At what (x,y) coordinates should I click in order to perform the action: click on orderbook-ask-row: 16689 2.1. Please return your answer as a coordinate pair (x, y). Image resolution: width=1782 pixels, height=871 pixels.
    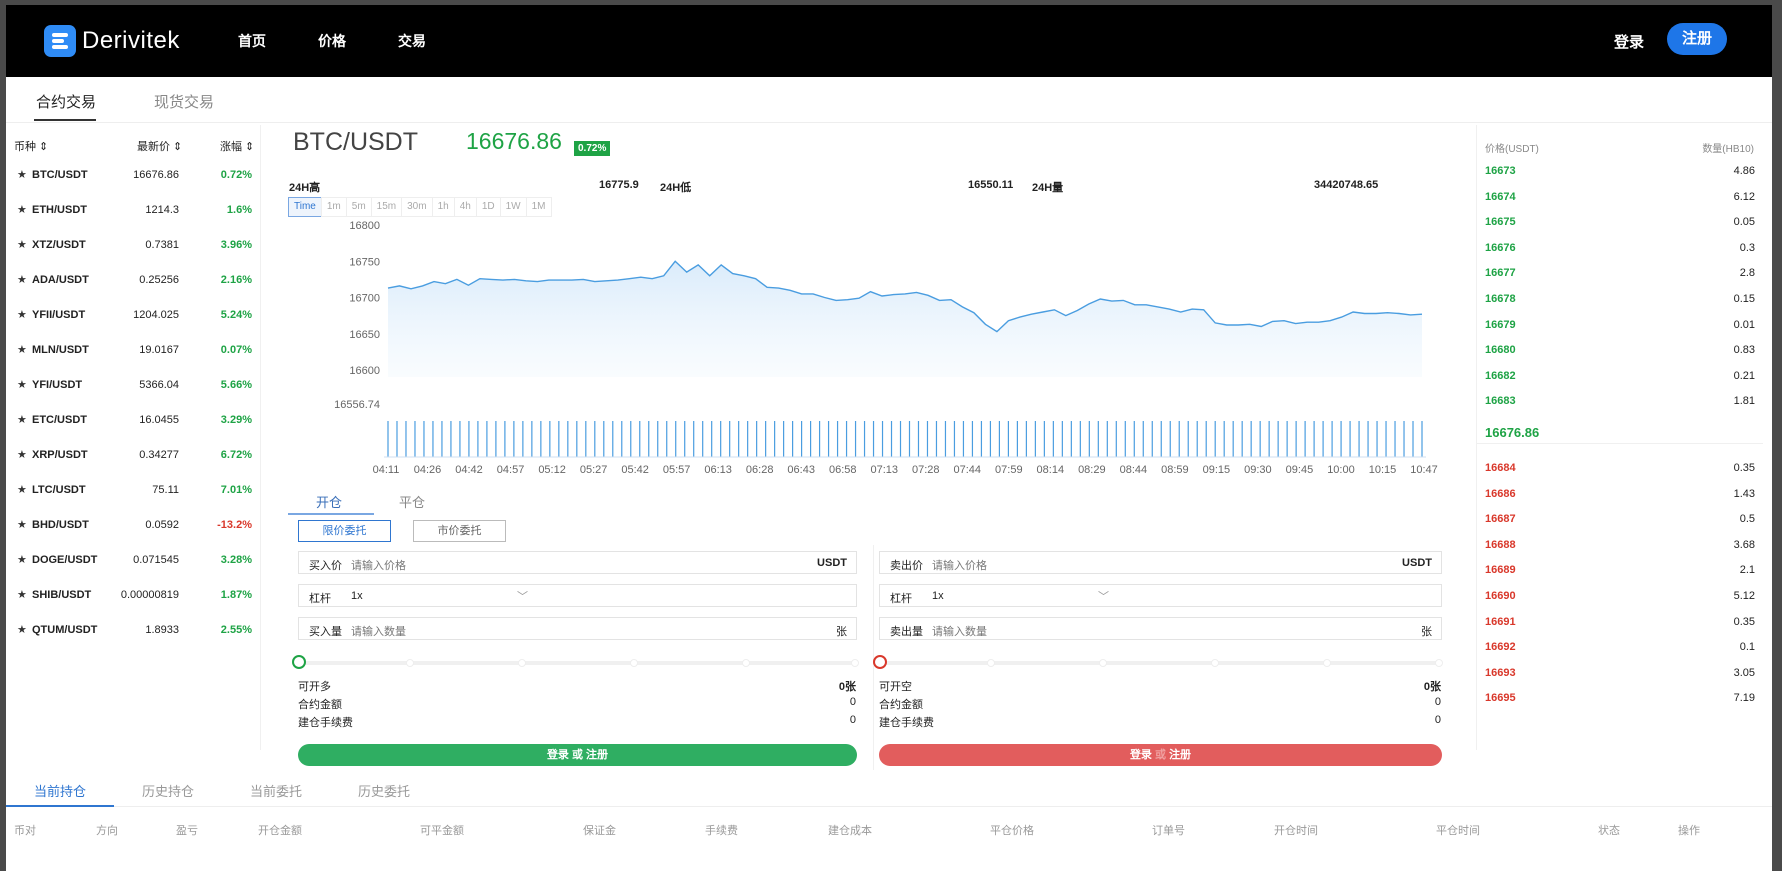
    Looking at the image, I should click on (1620, 571).